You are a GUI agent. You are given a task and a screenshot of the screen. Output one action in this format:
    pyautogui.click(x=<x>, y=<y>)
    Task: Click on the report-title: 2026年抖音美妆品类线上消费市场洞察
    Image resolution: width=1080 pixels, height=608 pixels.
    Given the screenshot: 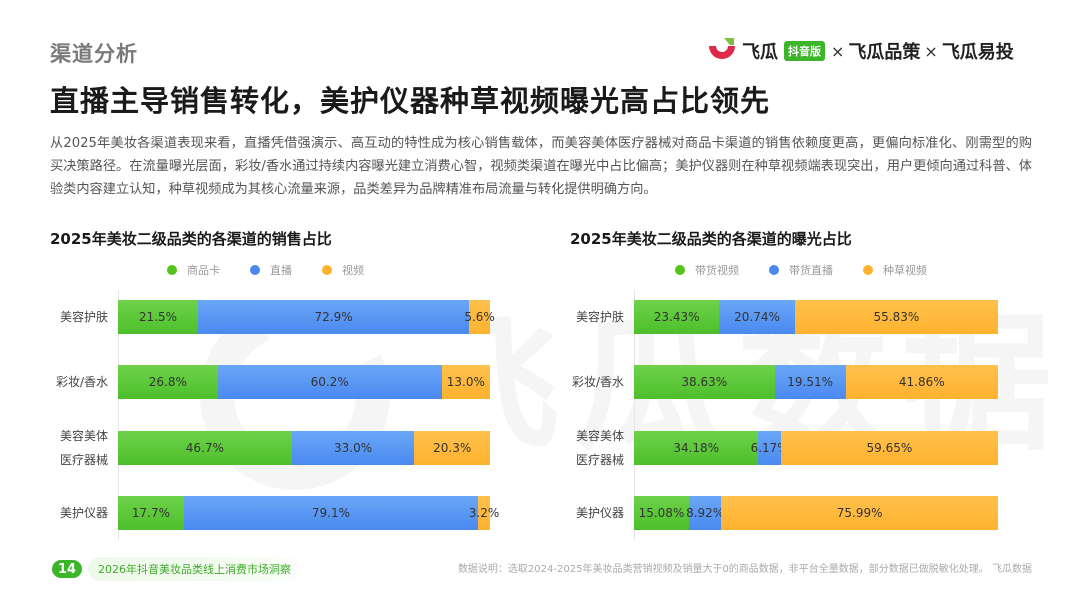 What is the action you would take?
    pyautogui.click(x=197, y=569)
    